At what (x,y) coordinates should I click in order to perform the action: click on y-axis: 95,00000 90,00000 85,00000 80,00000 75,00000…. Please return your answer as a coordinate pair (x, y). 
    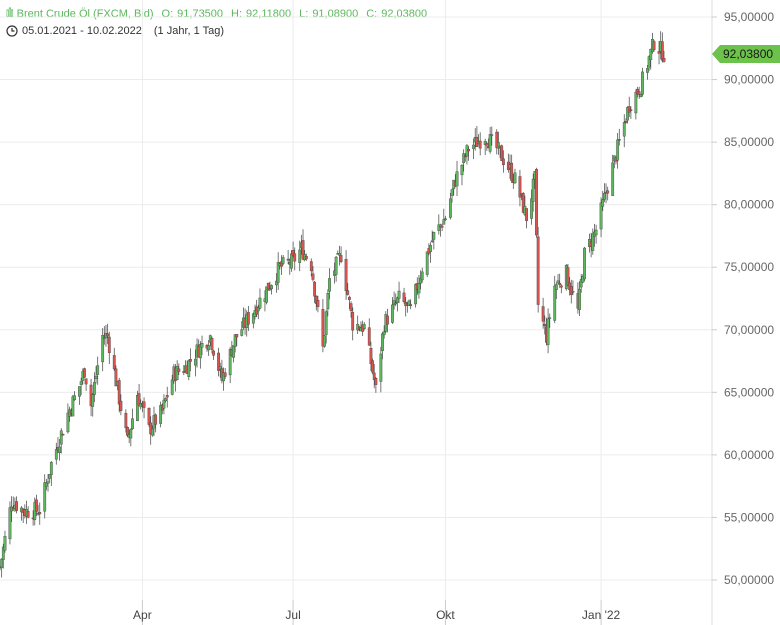
    Looking at the image, I should click on (743, 298).